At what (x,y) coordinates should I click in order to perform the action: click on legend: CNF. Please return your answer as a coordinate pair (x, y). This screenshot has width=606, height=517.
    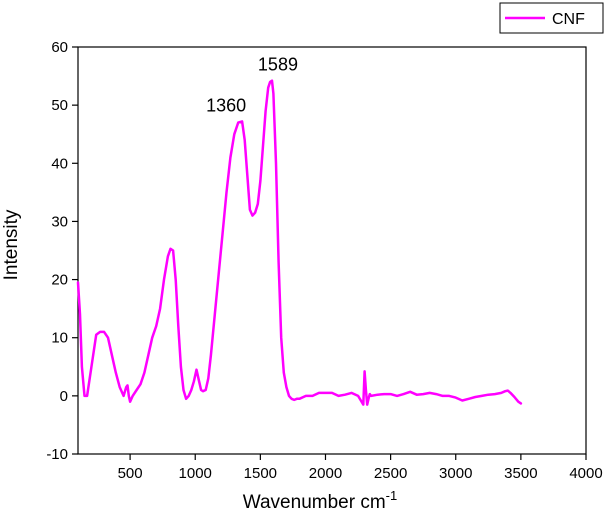
    Looking at the image, I should click on (551, 18).